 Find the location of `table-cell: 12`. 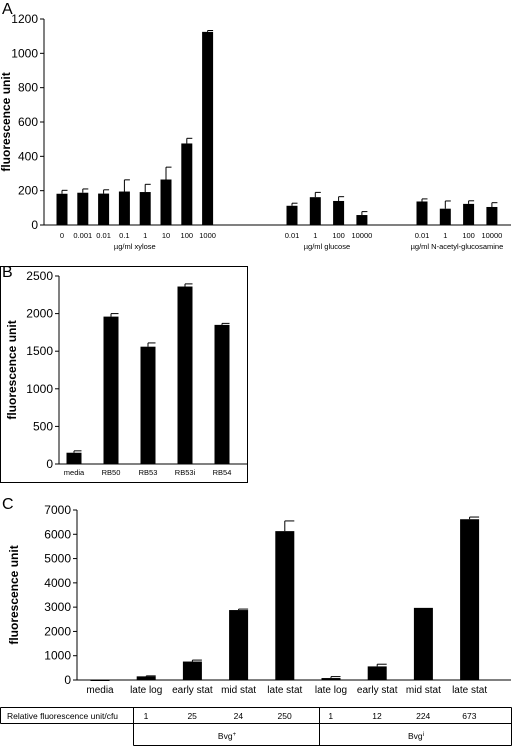

table-cell: 12 is located at coordinates (377, 716).